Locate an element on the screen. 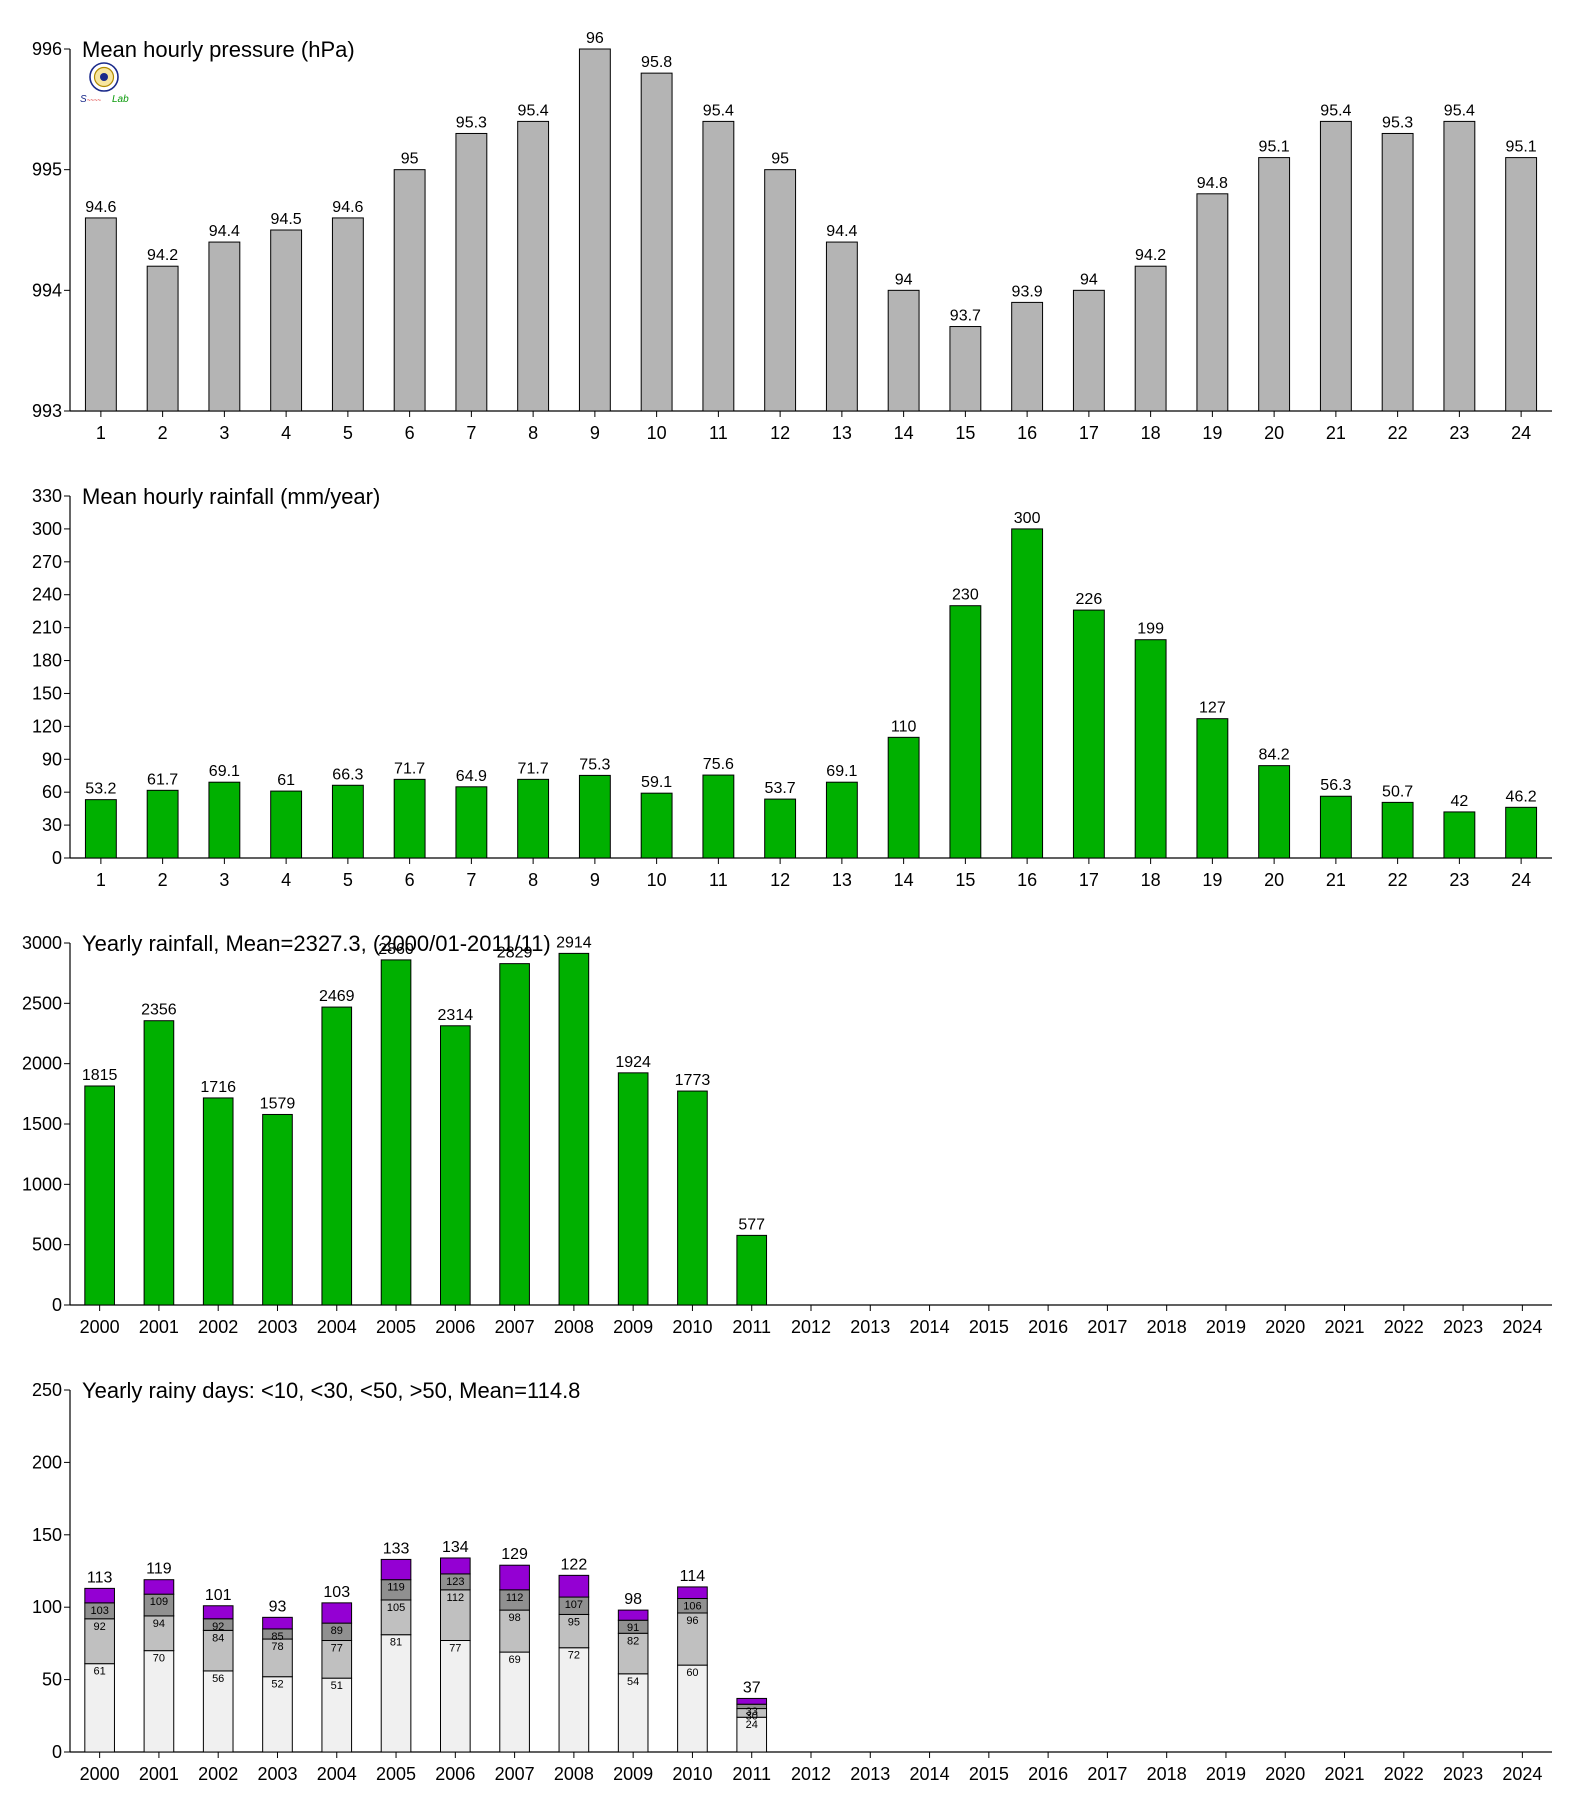 The height and width of the screenshot is (1800, 1580). x-tick-label-yearly_rain: 2022 is located at coordinates (1404, 1327).